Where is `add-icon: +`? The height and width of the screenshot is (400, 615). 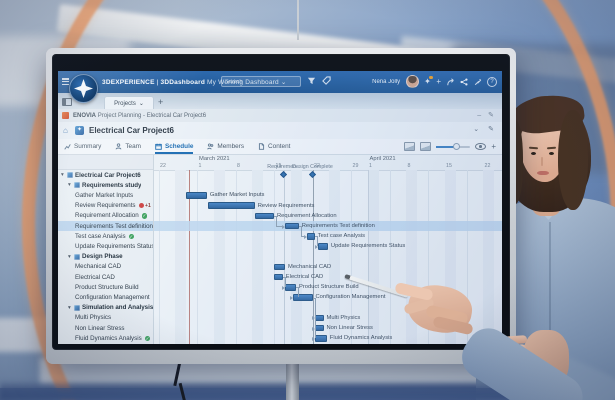 add-icon: + is located at coordinates (438, 81).